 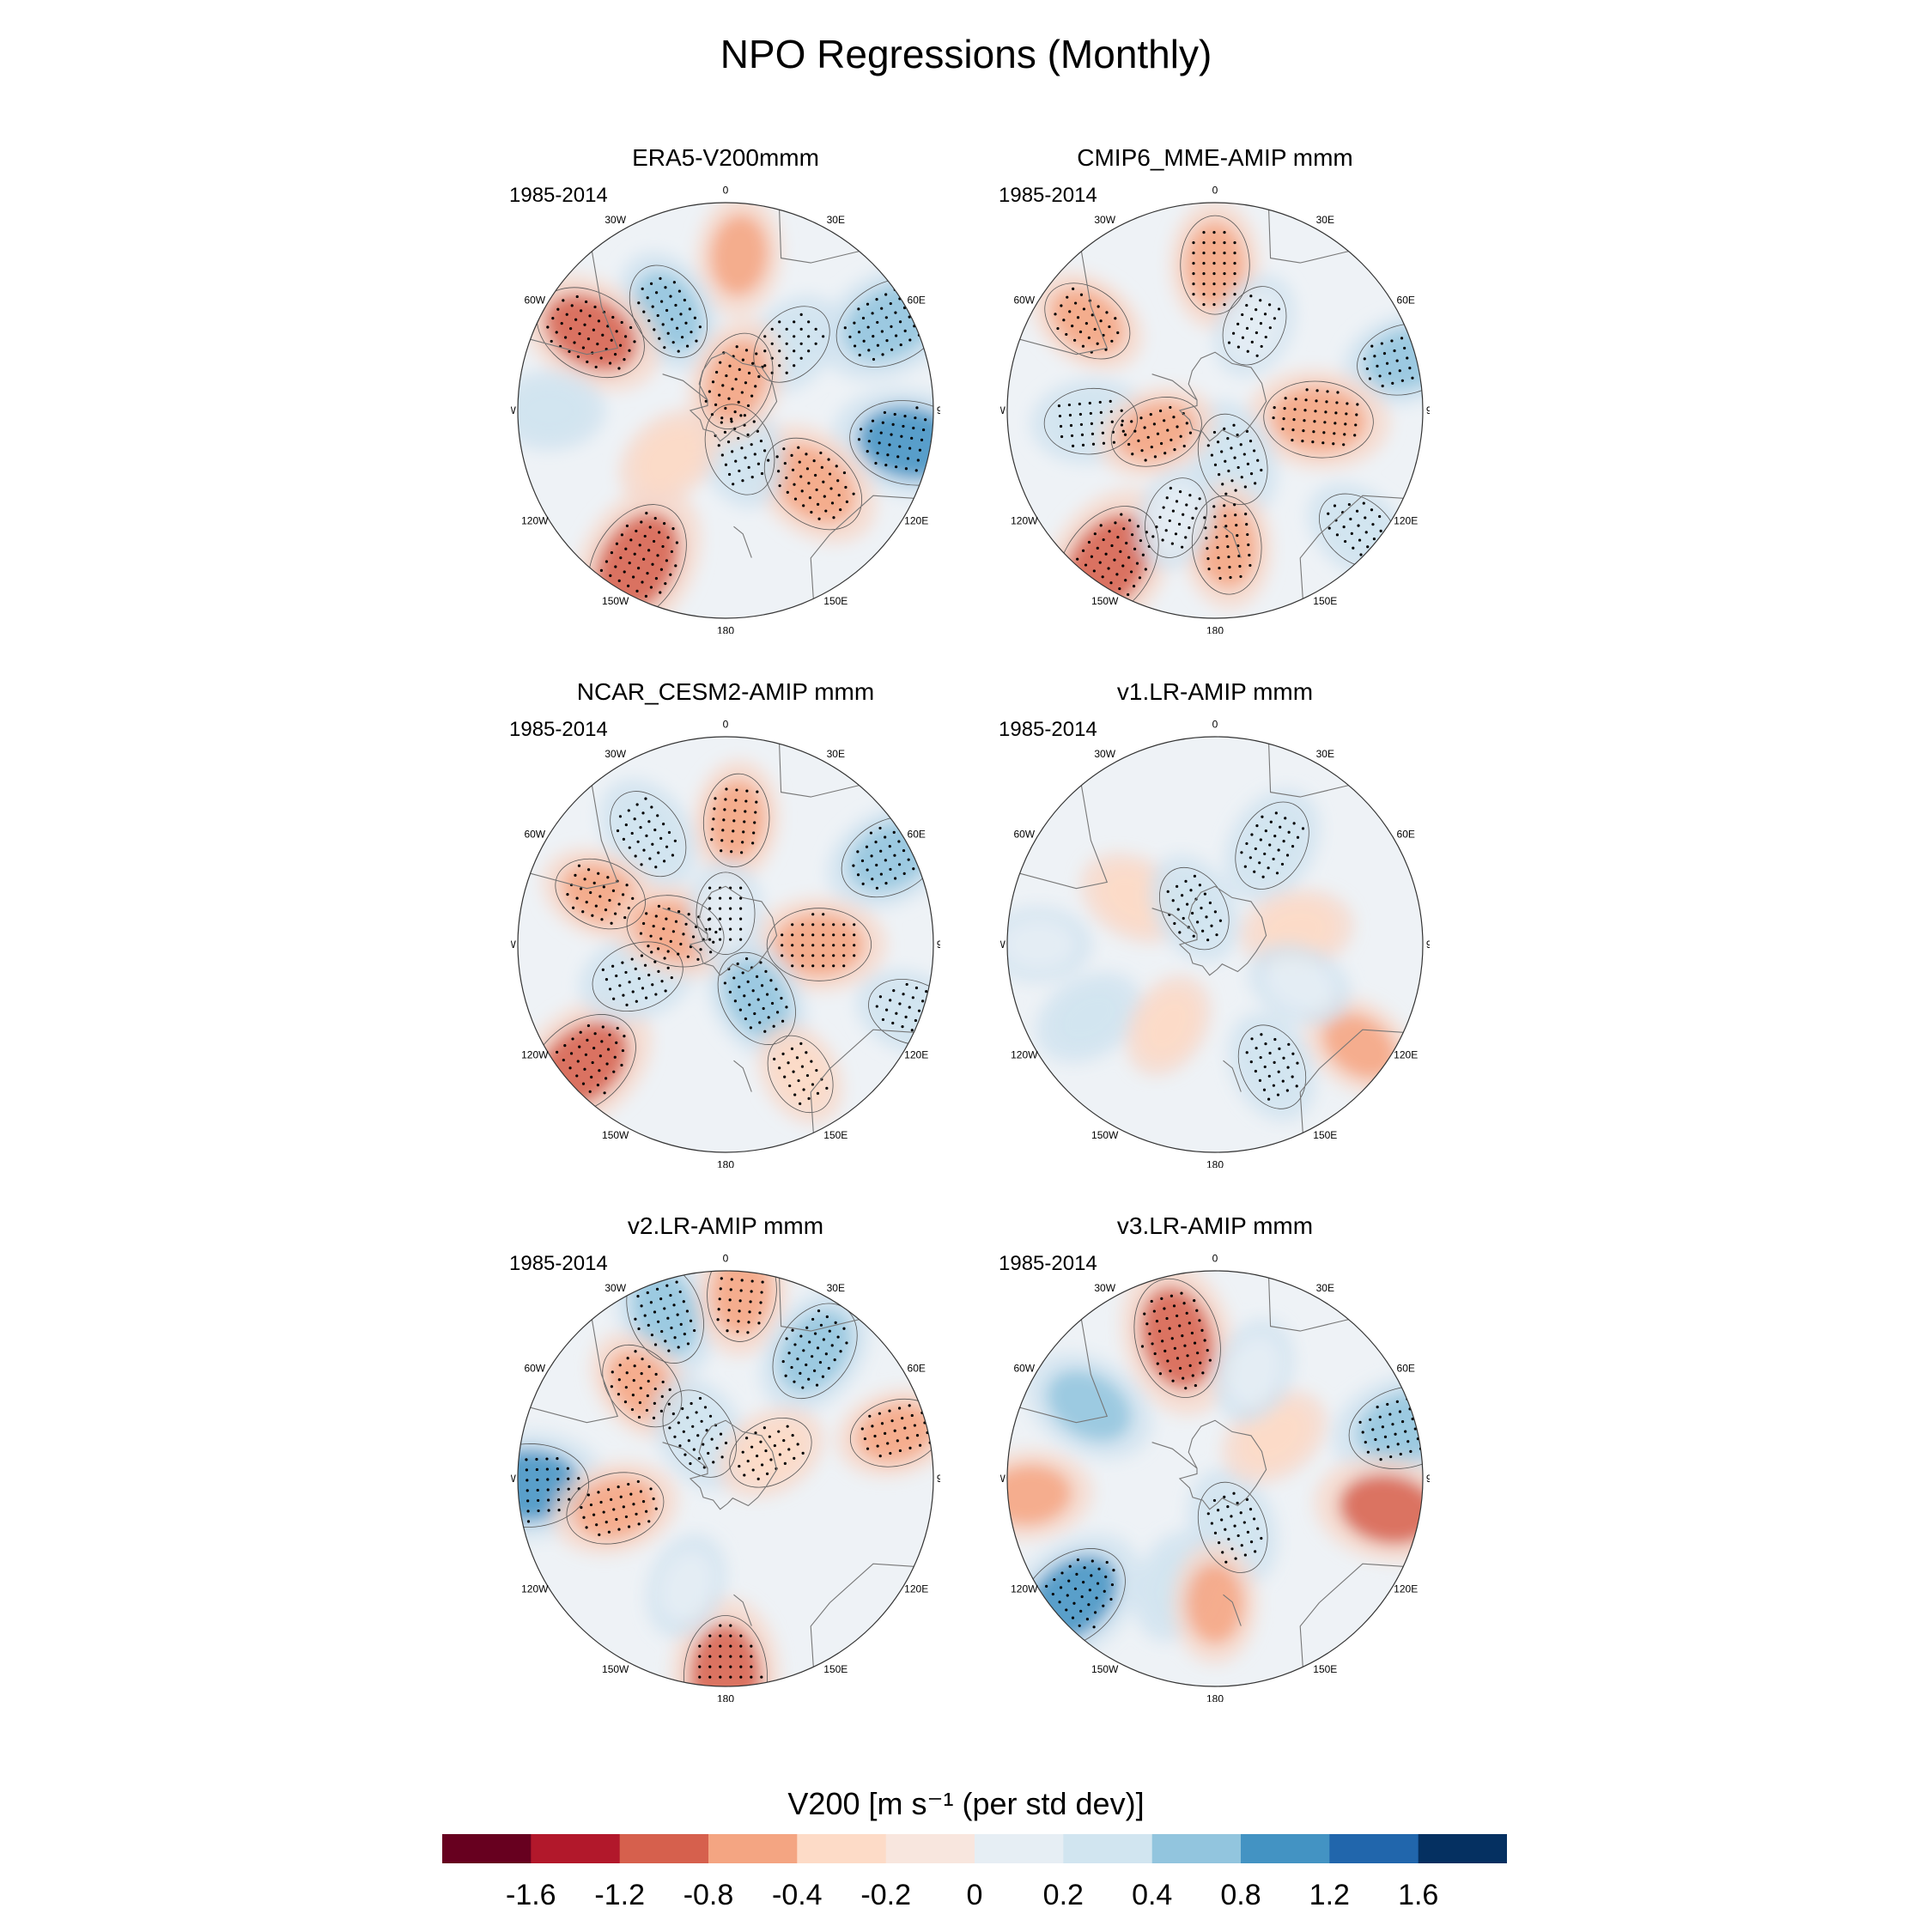 What do you see at coordinates (885, 1895) in the screenshot?
I see `colorbar-tick-label: -0.2` at bounding box center [885, 1895].